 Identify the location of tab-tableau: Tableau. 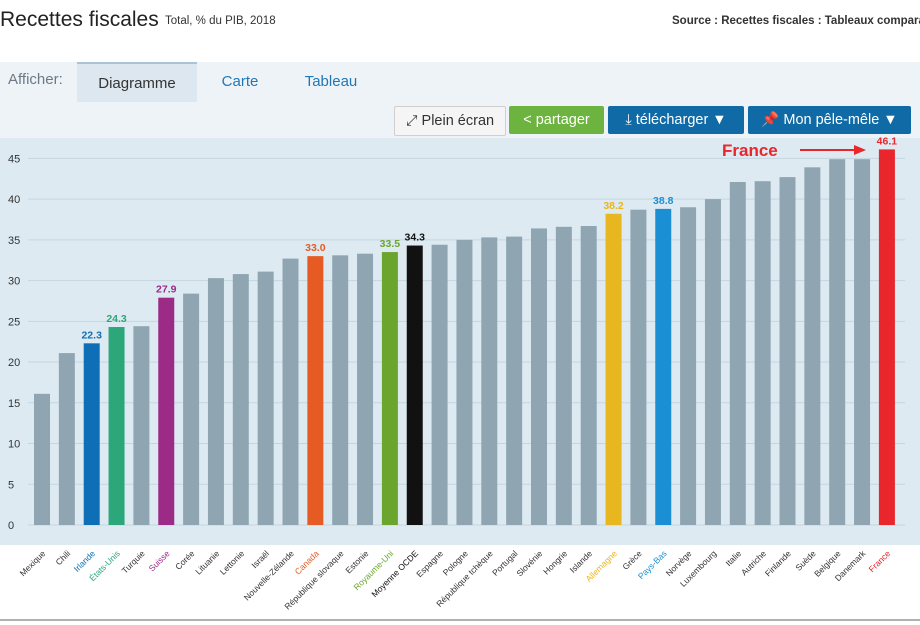
(331, 81).